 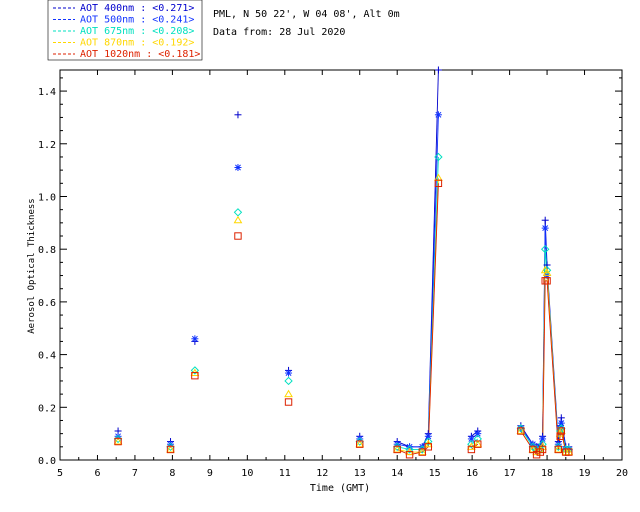 I want to click on legend-entry: AOT 400nm : <0.271>, so click(x=137, y=8).